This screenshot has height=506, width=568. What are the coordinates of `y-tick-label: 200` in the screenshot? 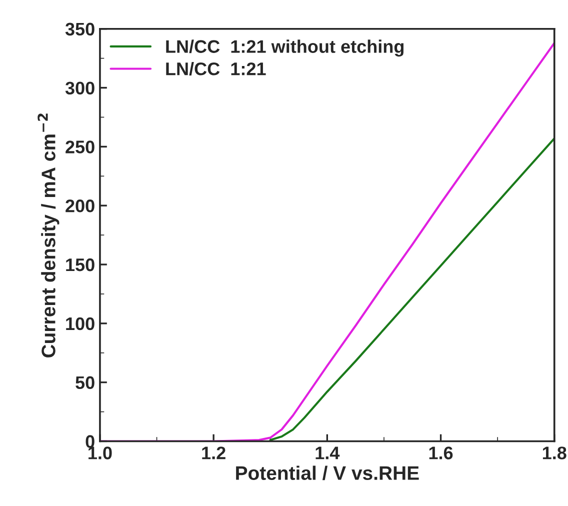 It's located at (80, 206).